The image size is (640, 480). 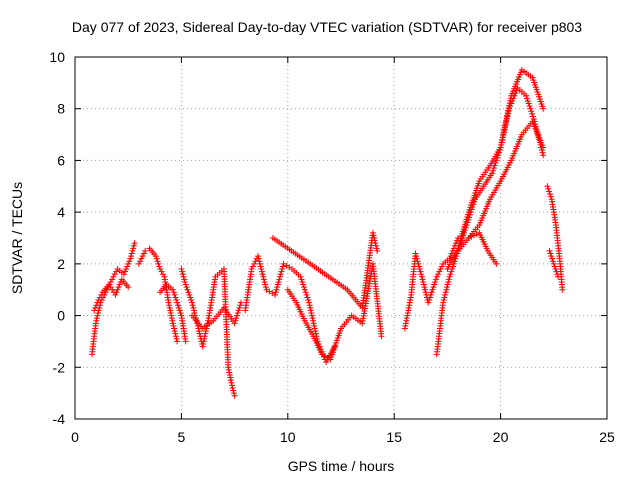 I want to click on y-tick-label: -2, so click(x=59, y=367).